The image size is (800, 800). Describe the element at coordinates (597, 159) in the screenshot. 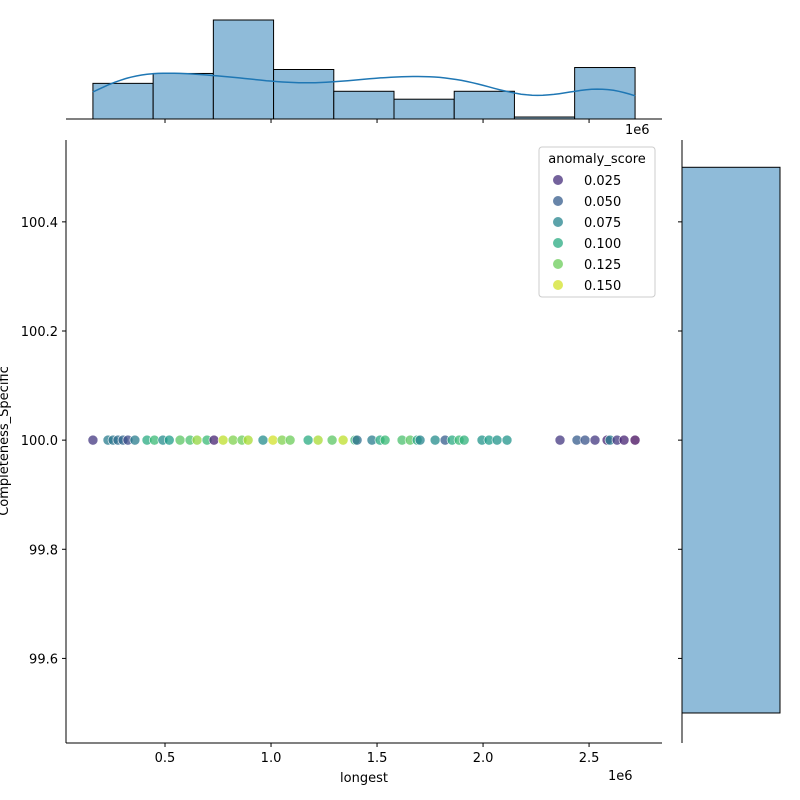

I see `legend-title: anomaly_score` at that location.